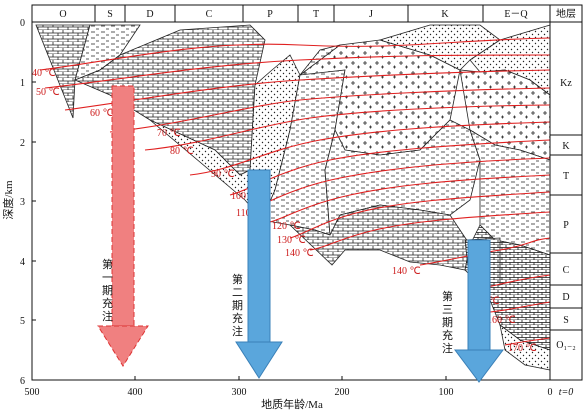 The height and width of the screenshot is (413, 584). I want to click on y-tick-label: 4, so click(22, 262).